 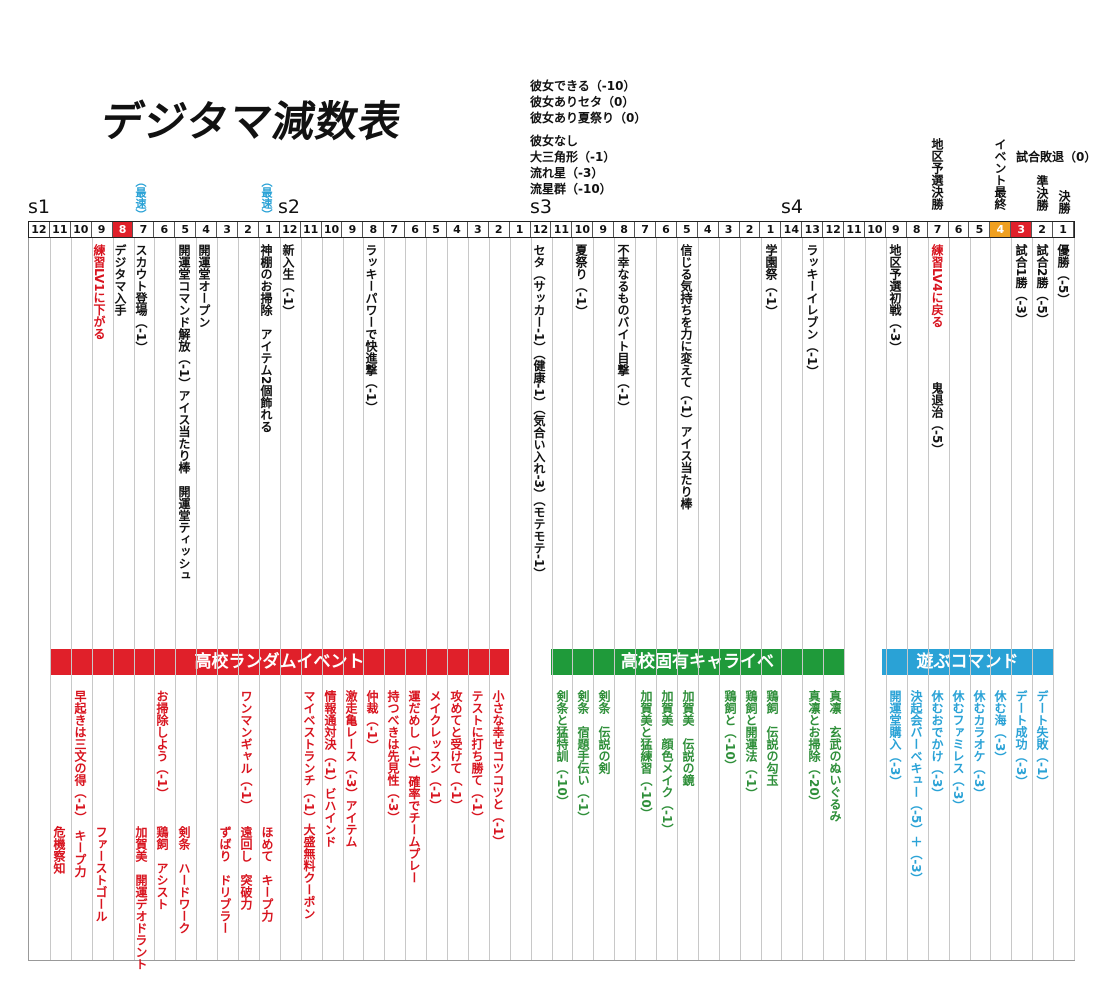 I want to click on count-cell: 7, so click(x=645, y=229).